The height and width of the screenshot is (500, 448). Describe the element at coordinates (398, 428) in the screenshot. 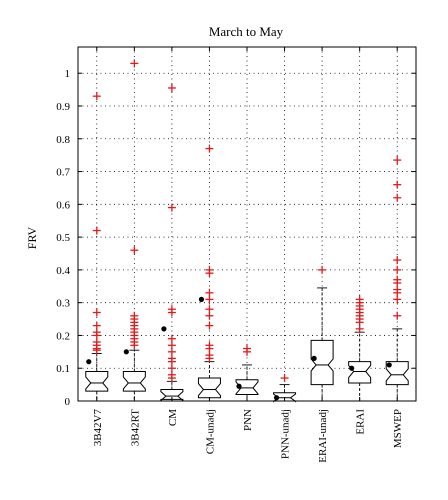

I see `x-tick-label: MSWEP` at that location.